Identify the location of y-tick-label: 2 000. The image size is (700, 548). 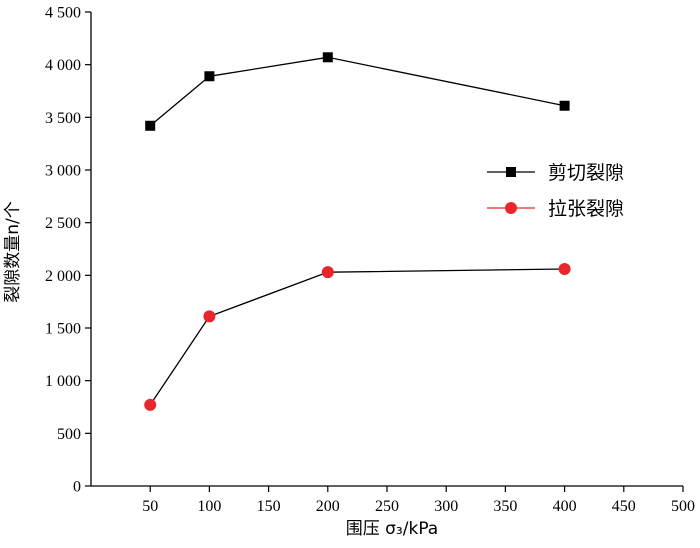
(63, 276).